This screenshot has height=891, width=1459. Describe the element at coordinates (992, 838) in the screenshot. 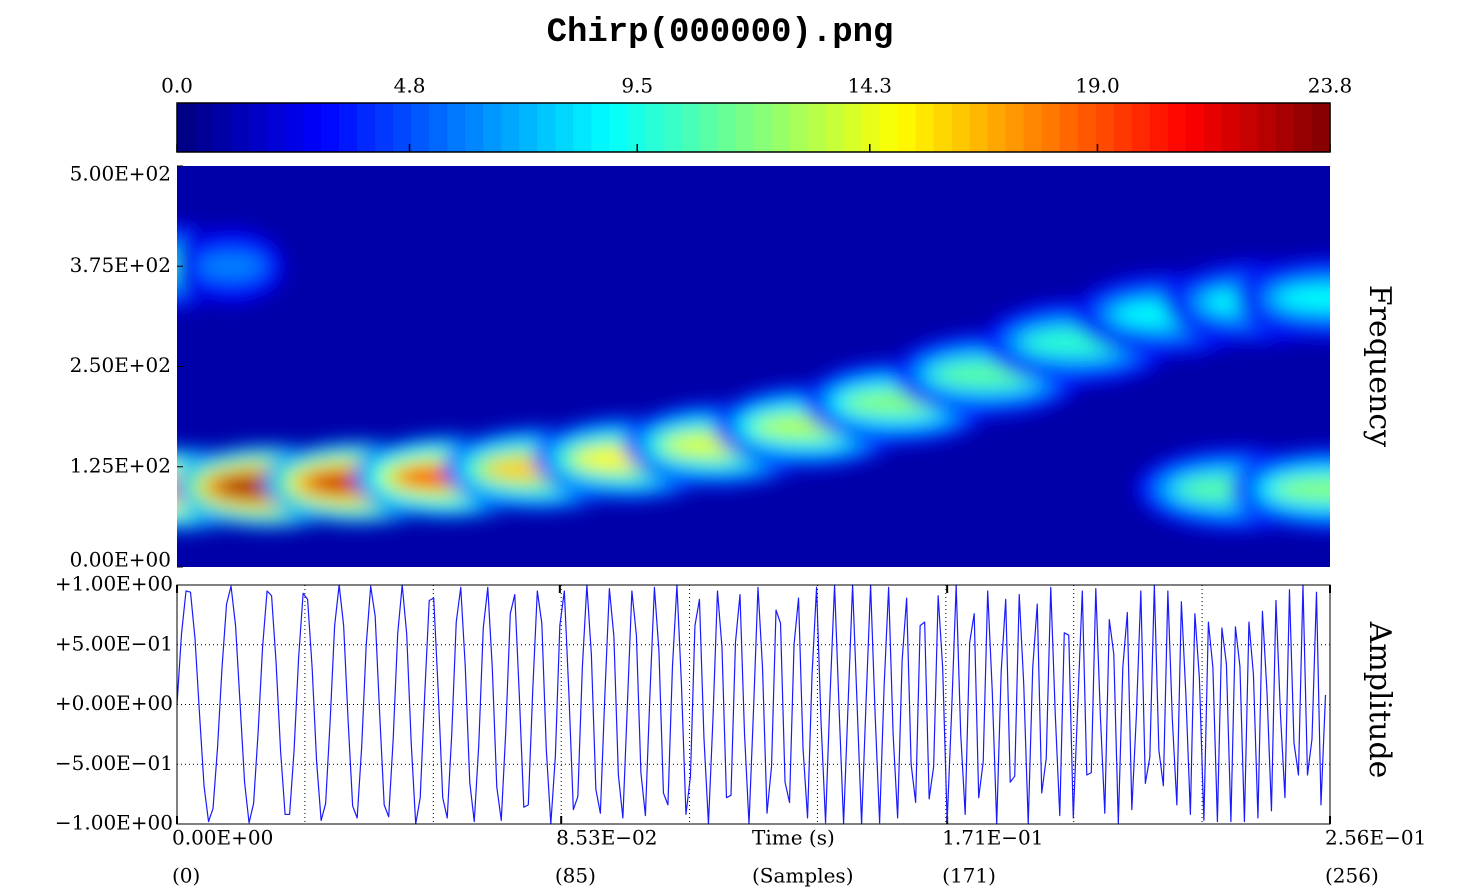

I see `x-tick-label: 1.71E−01` at that location.